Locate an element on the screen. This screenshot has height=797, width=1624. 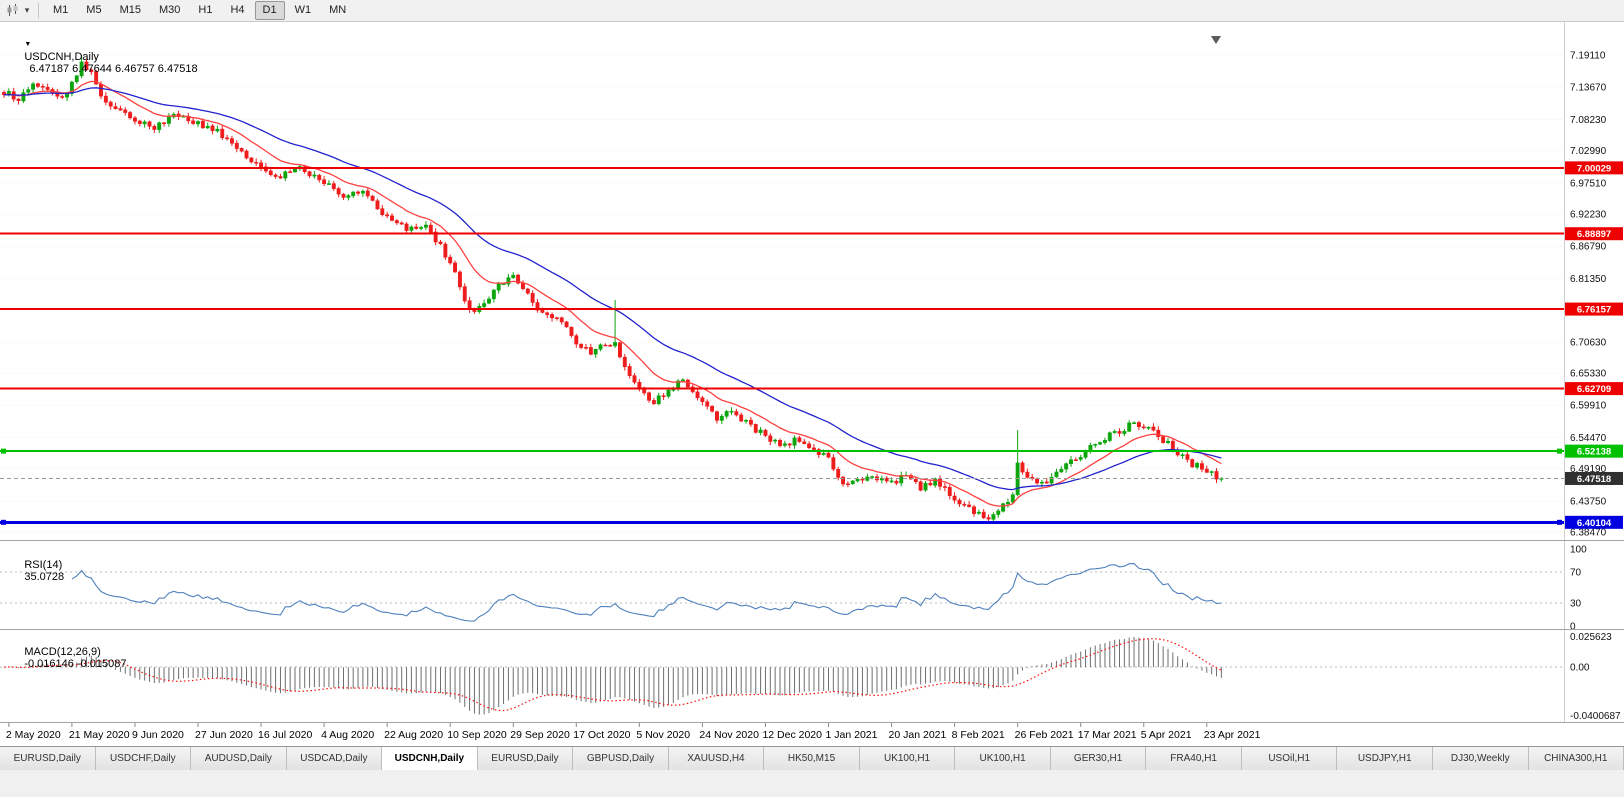
svg-text: 27 Jun 2020 is located at coordinates (224, 735).